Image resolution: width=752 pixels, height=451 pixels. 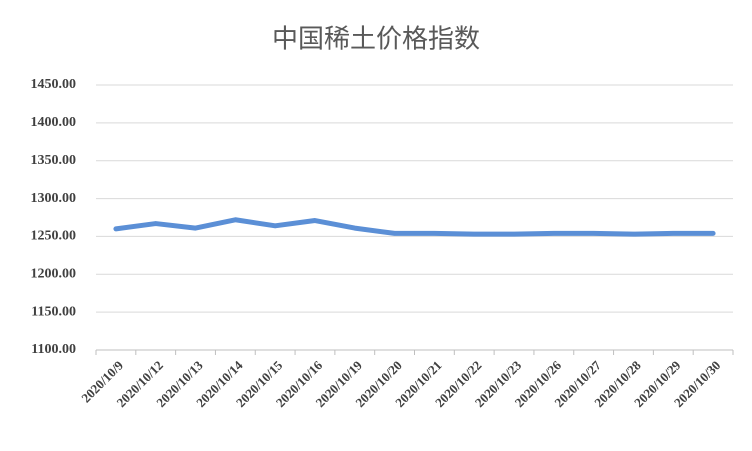 What do you see at coordinates (54, 274) in the screenshot?
I see `y-tick-label: 1200.00` at bounding box center [54, 274].